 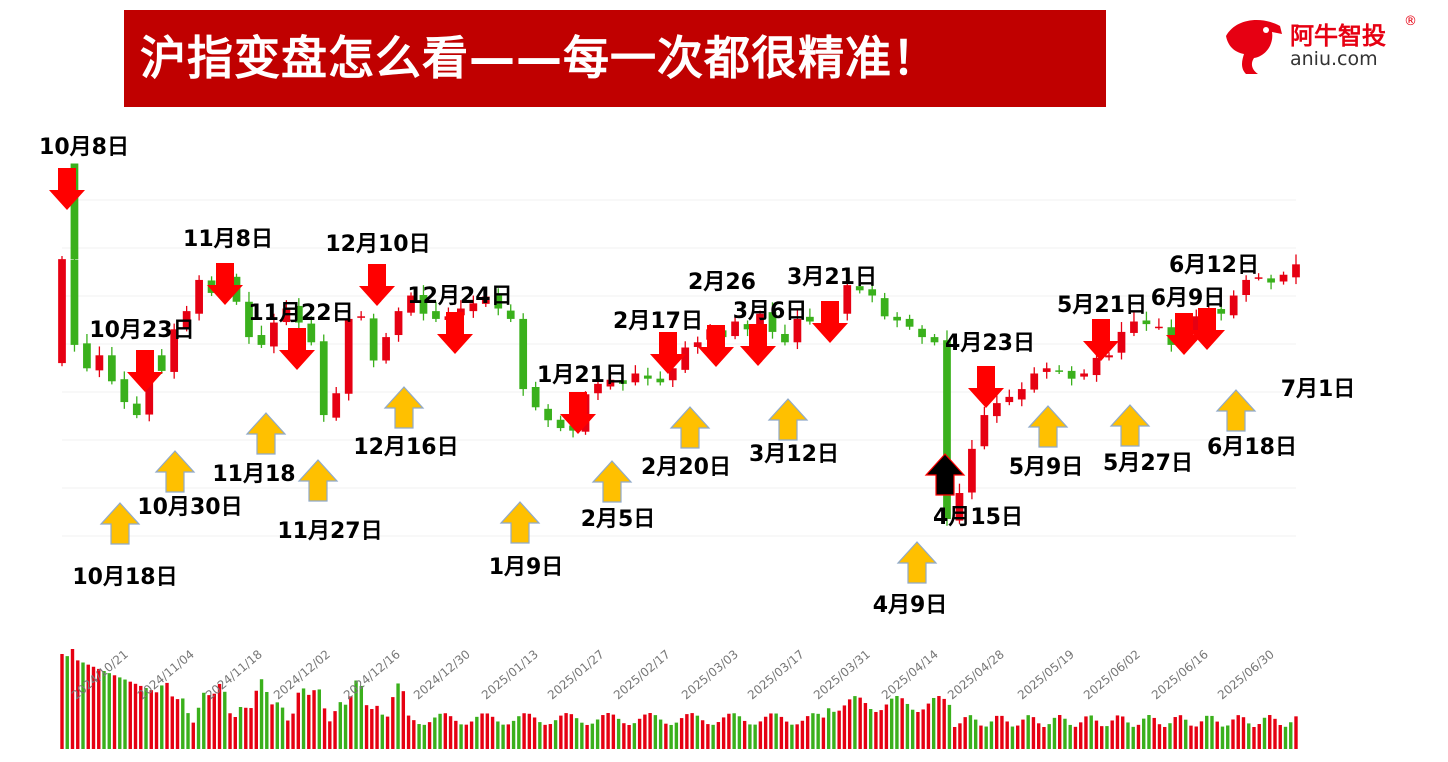 What do you see at coordinates (910, 605) in the screenshot?
I see `annotation-label: 4月9日` at bounding box center [910, 605].